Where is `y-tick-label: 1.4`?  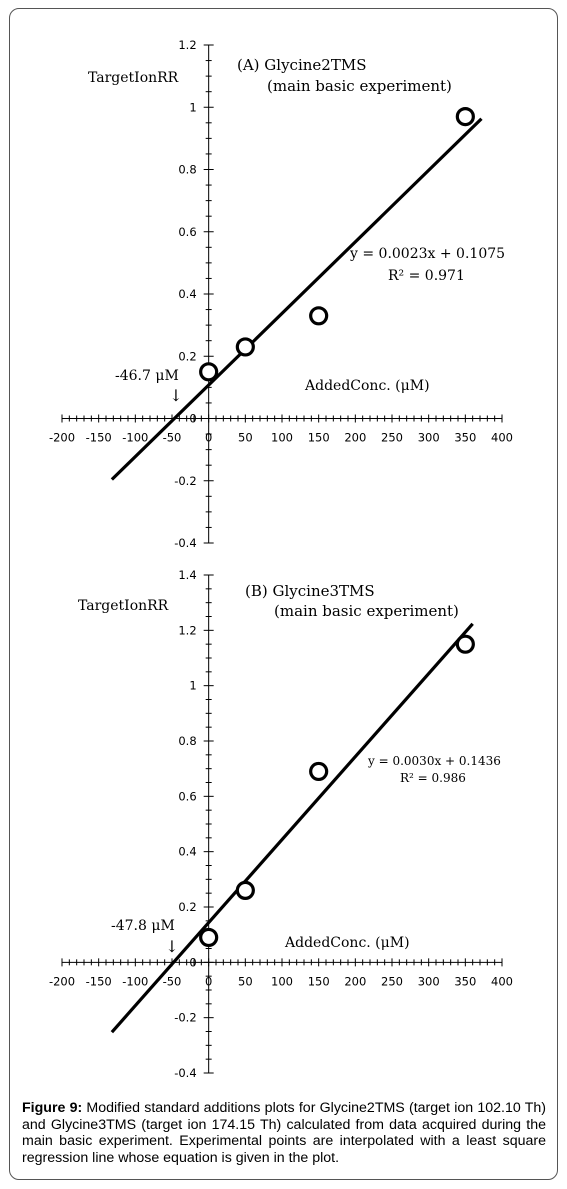 y-tick-label: 1.4 is located at coordinates (187, 575).